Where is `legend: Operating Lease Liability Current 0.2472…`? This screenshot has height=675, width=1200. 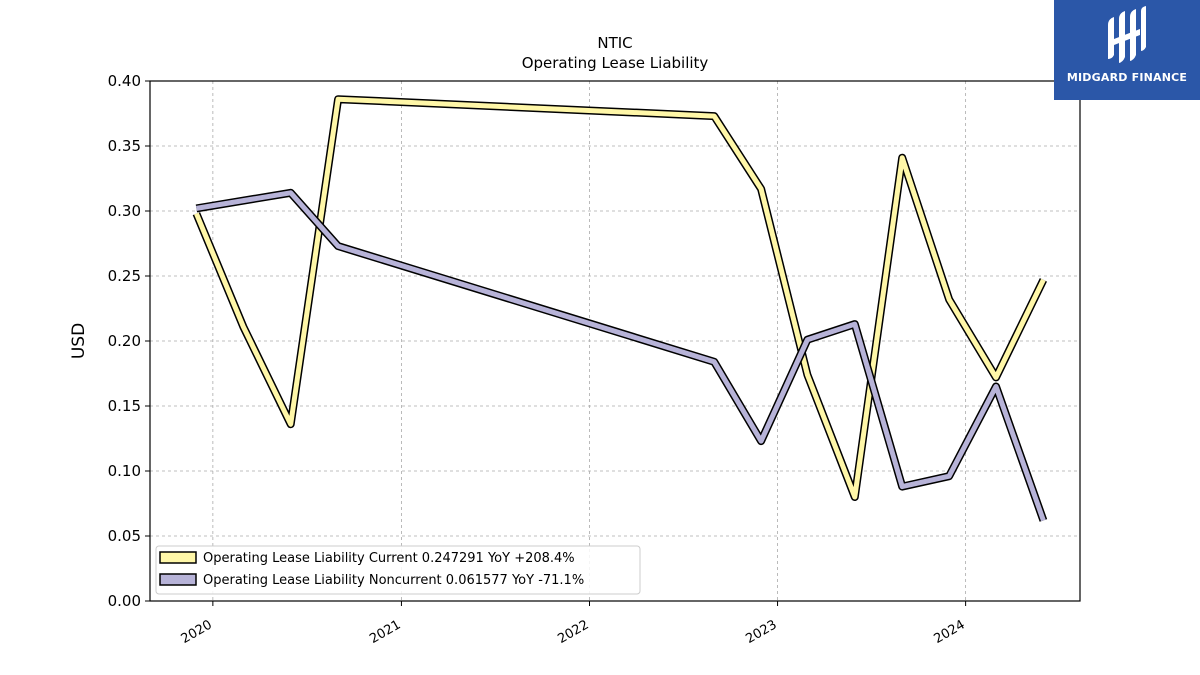 legend: Operating Lease Liability Current 0.2472… is located at coordinates (398, 570).